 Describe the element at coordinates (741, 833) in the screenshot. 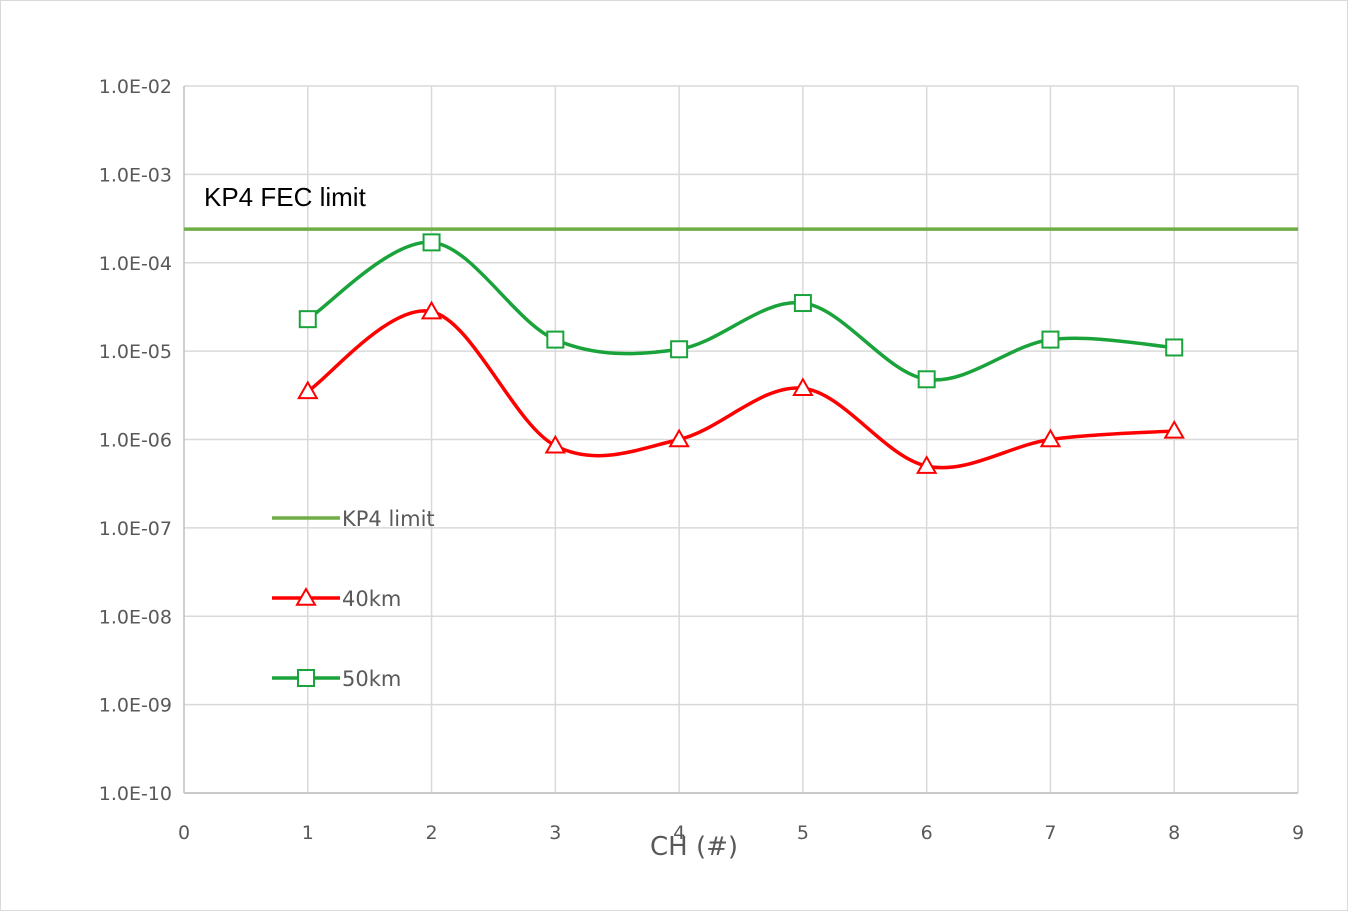

I see `x-tick-labels: 0 1 2 3 4 5 6 7 8 9` at that location.